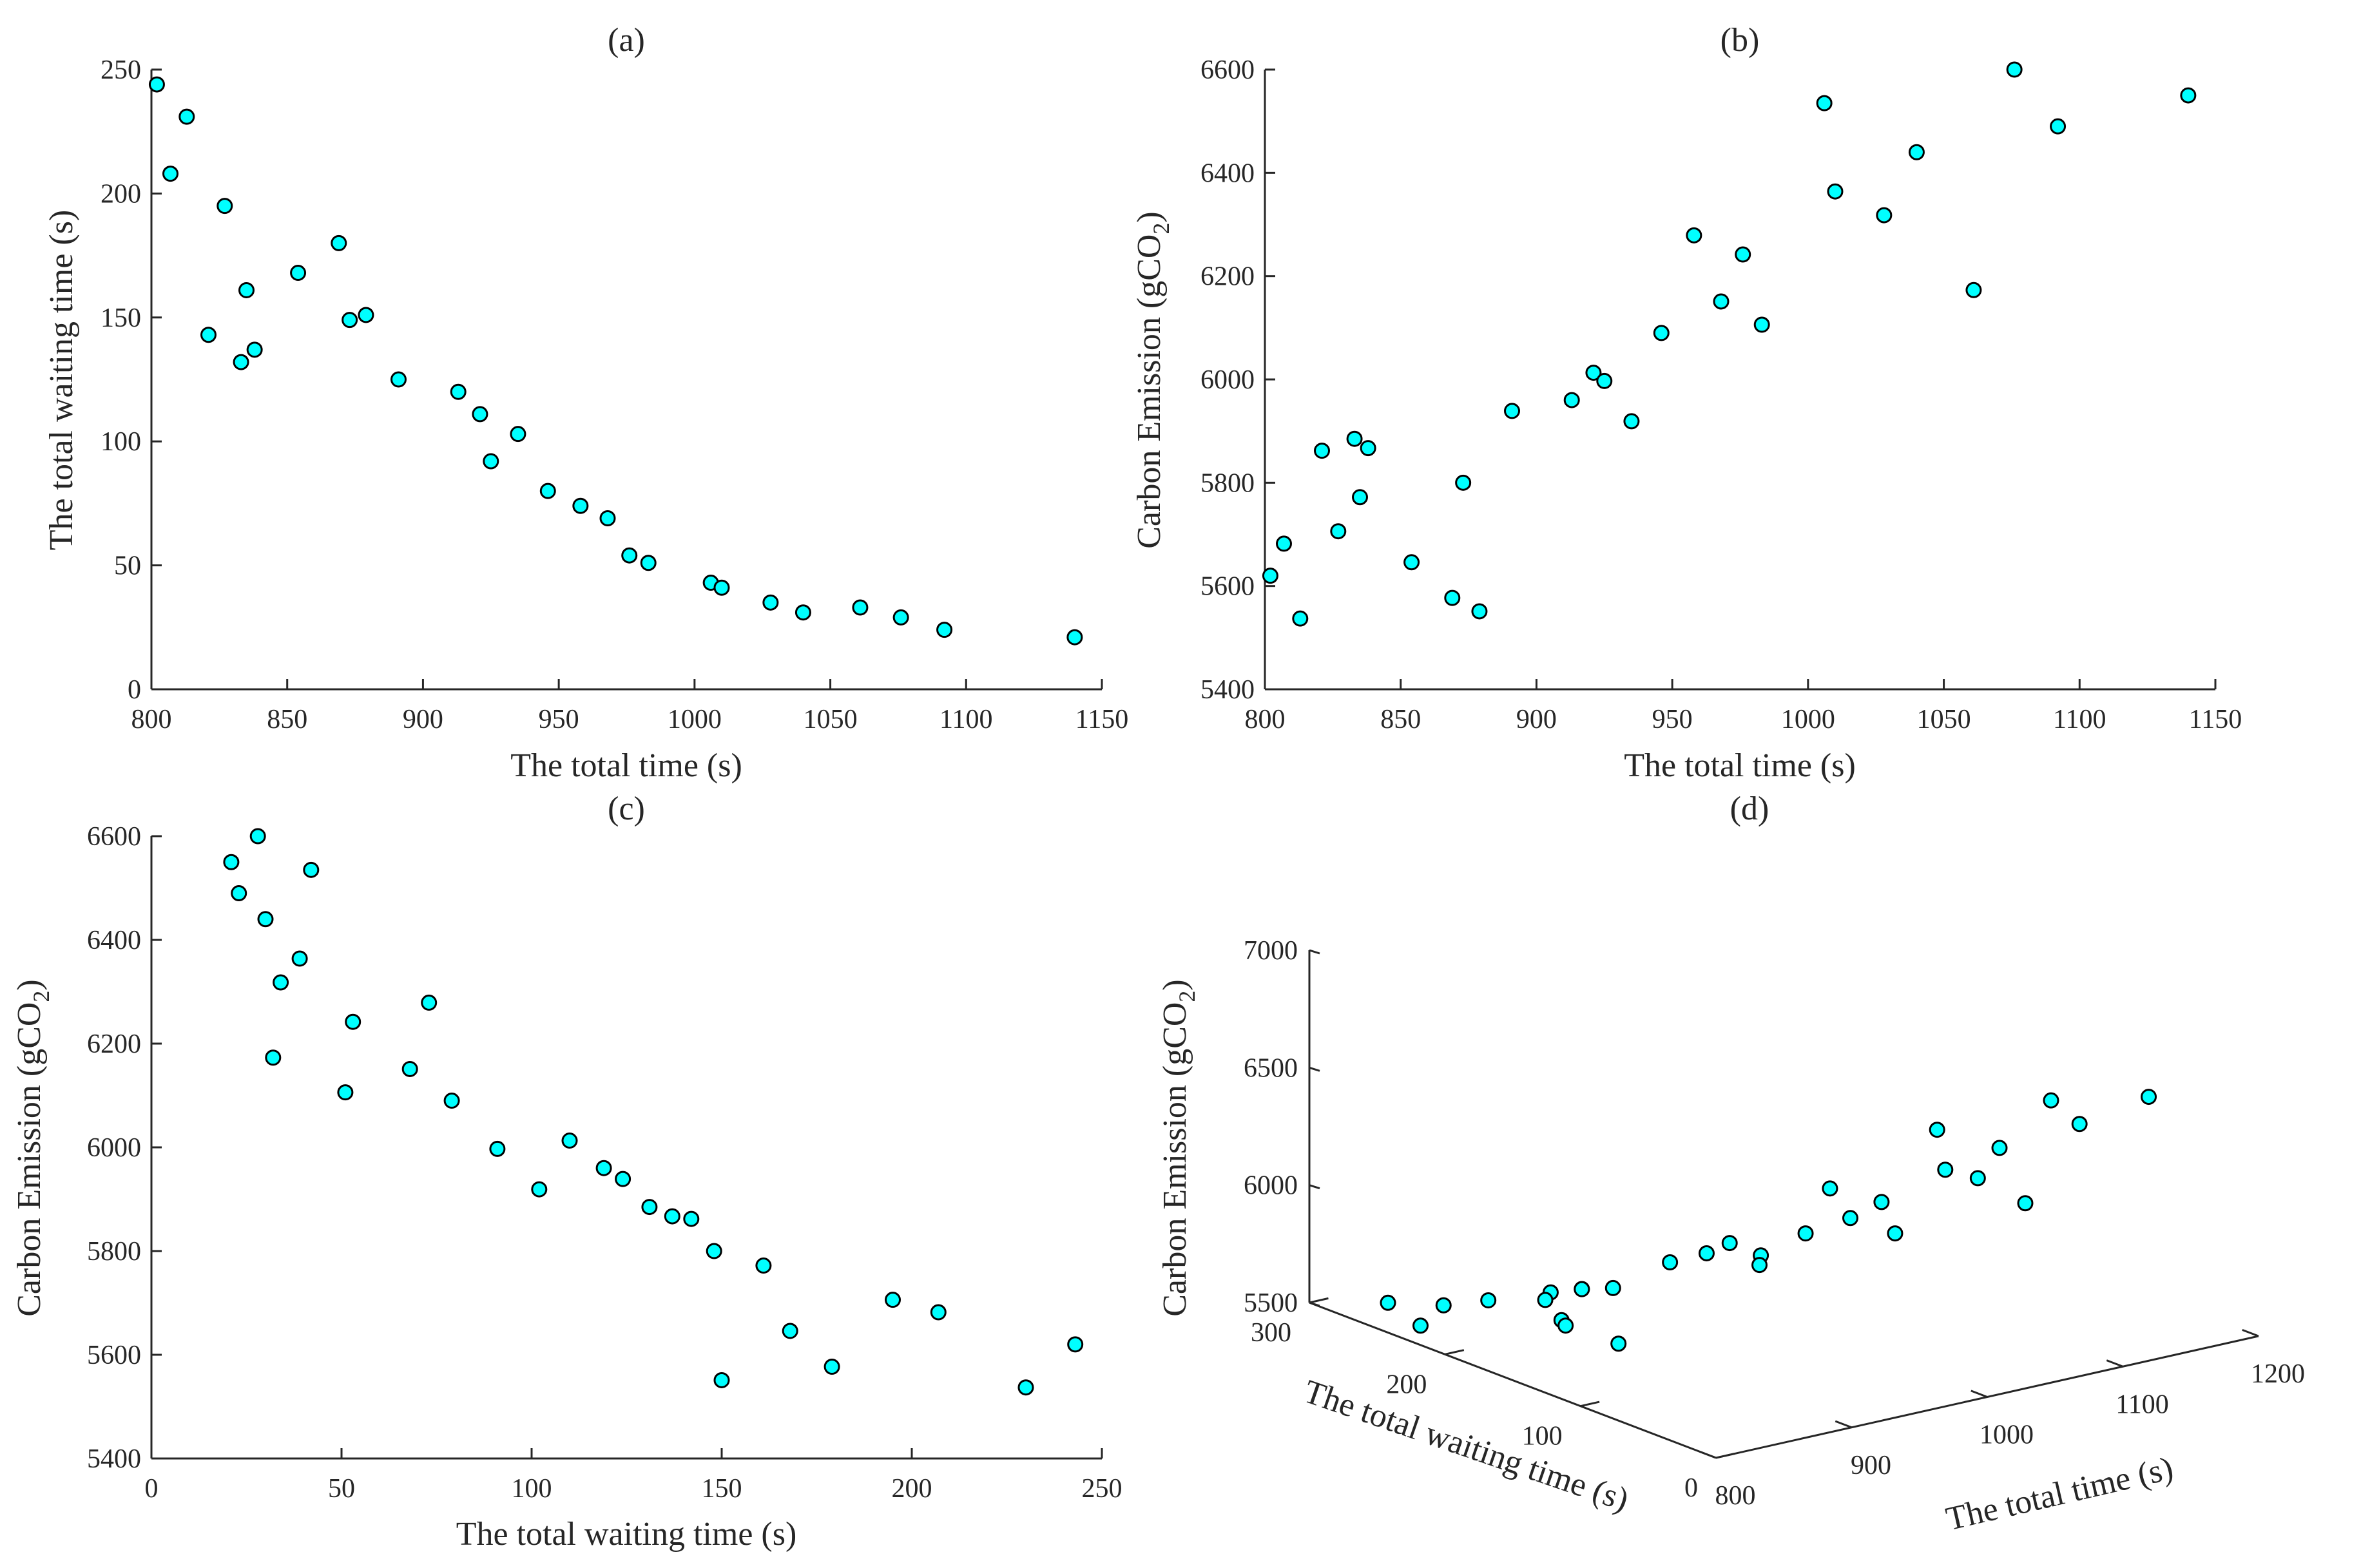 The image size is (2361, 1568). What do you see at coordinates (1161, 229) in the screenshot?
I see `panel-b-y-label-sub: 2` at bounding box center [1161, 229].